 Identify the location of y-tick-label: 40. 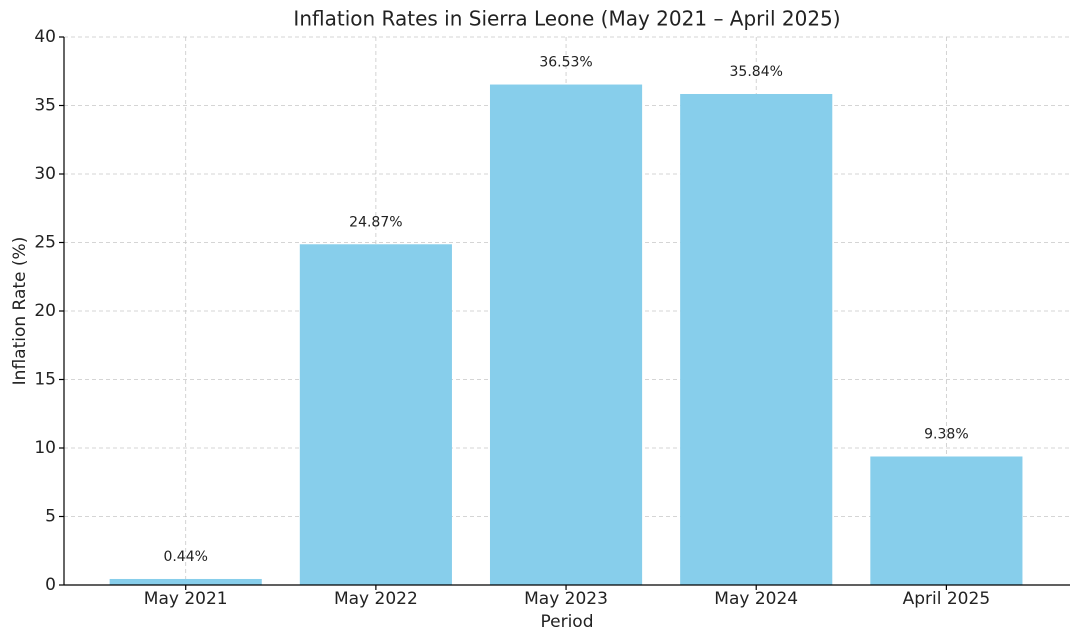
(45, 37).